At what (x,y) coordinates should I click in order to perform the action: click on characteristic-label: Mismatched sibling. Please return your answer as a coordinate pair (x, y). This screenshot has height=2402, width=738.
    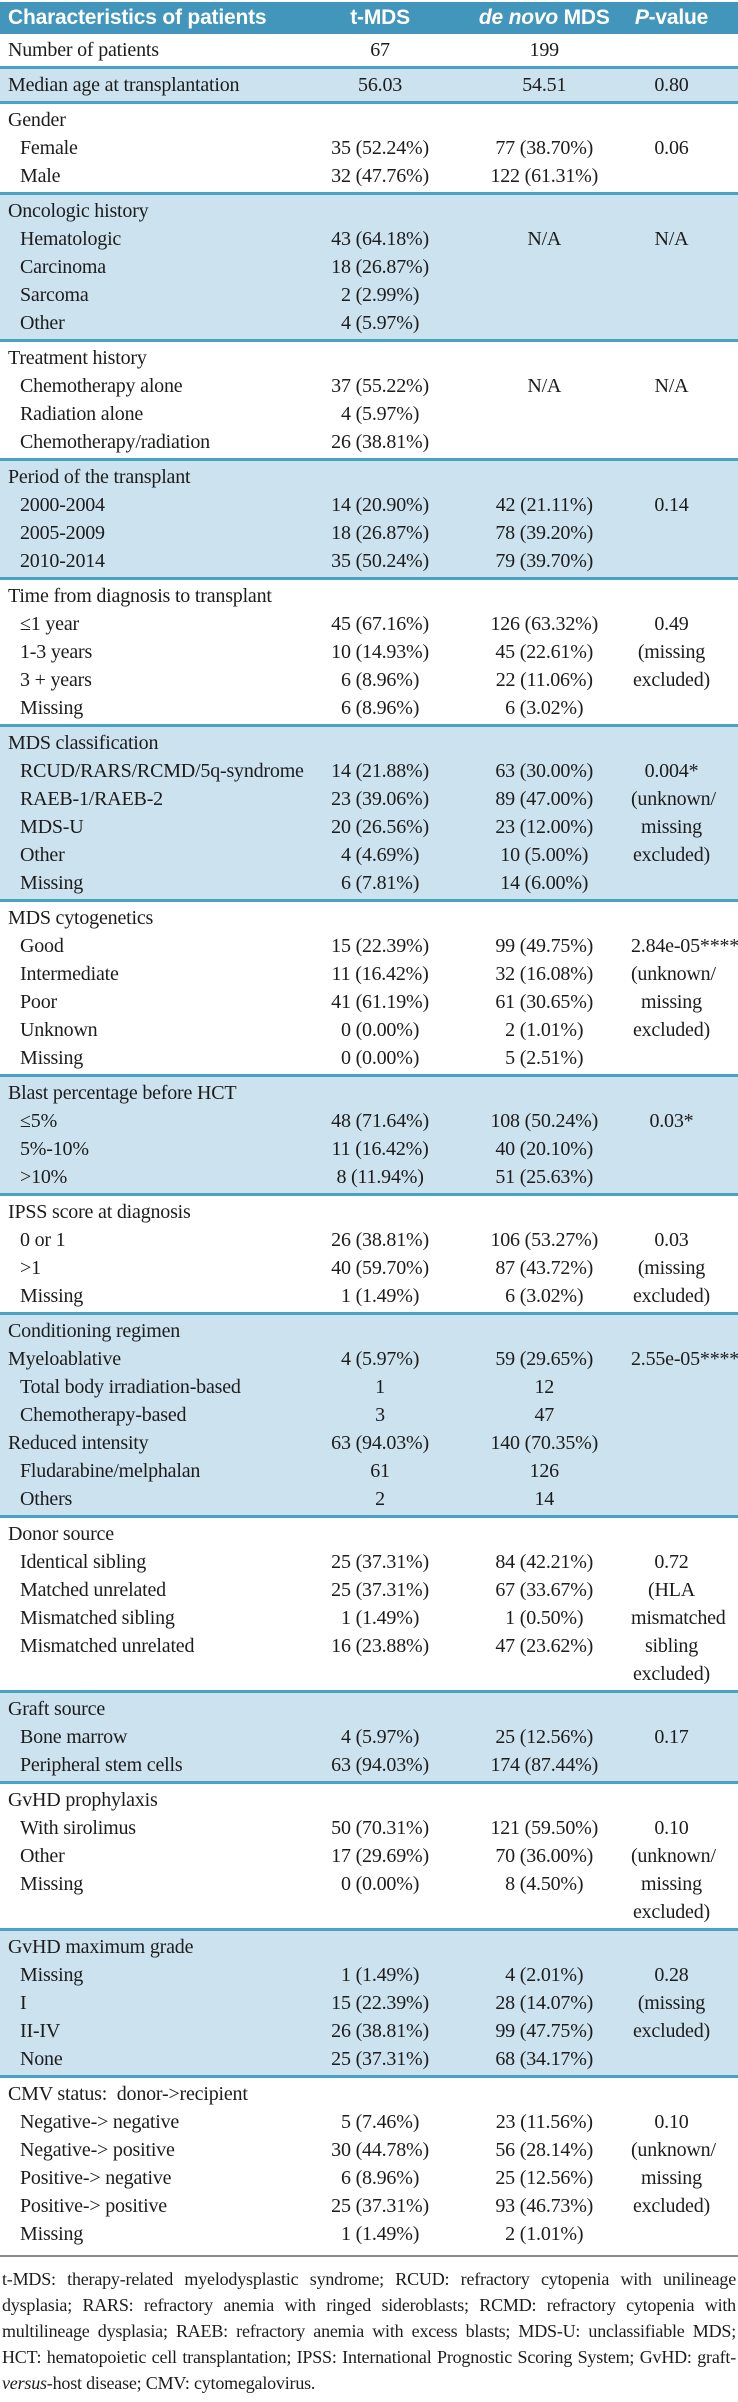
    Looking at the image, I should click on (97, 1618).